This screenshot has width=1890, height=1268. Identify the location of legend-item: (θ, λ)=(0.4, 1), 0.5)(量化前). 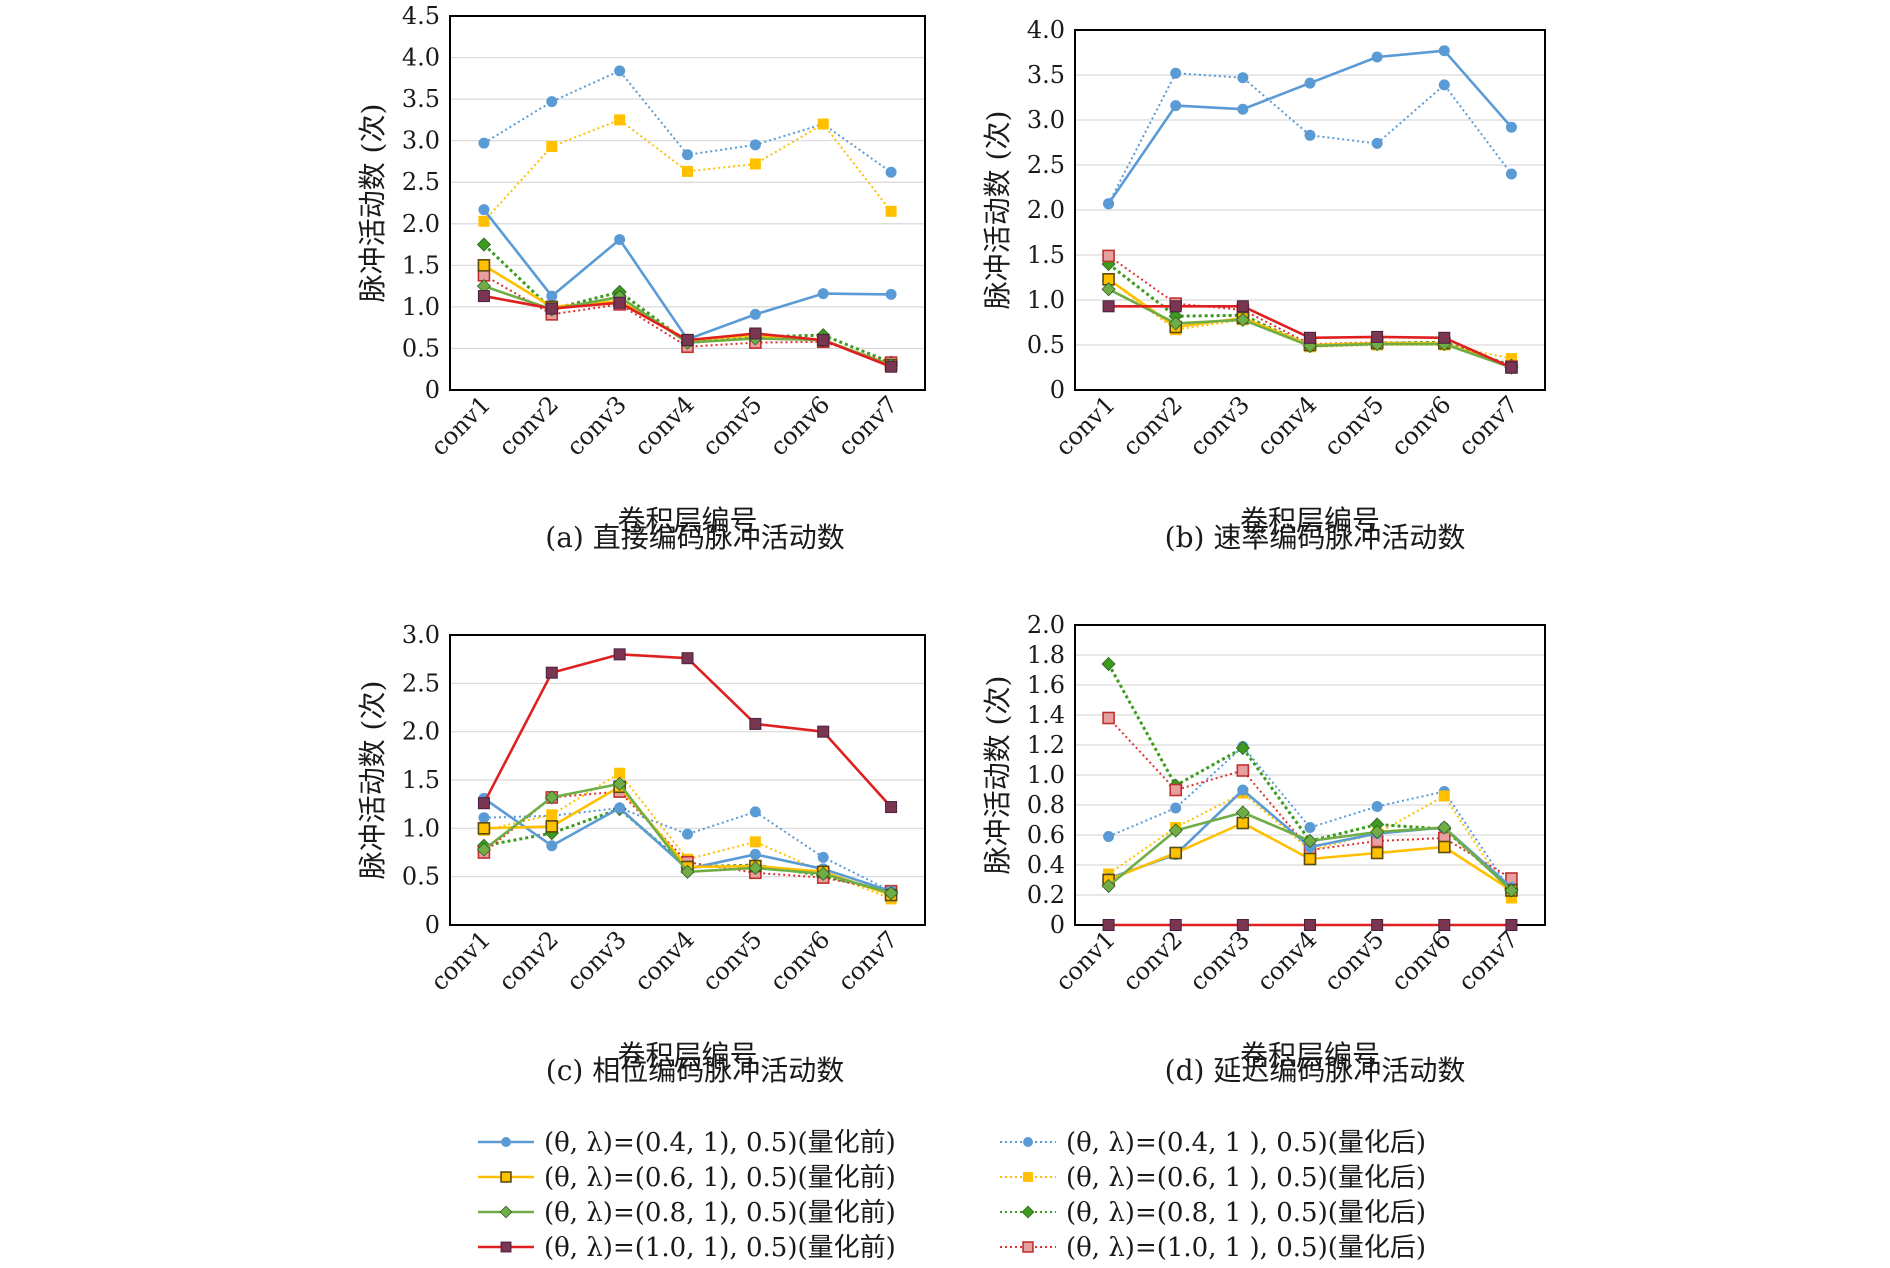
(687, 1143).